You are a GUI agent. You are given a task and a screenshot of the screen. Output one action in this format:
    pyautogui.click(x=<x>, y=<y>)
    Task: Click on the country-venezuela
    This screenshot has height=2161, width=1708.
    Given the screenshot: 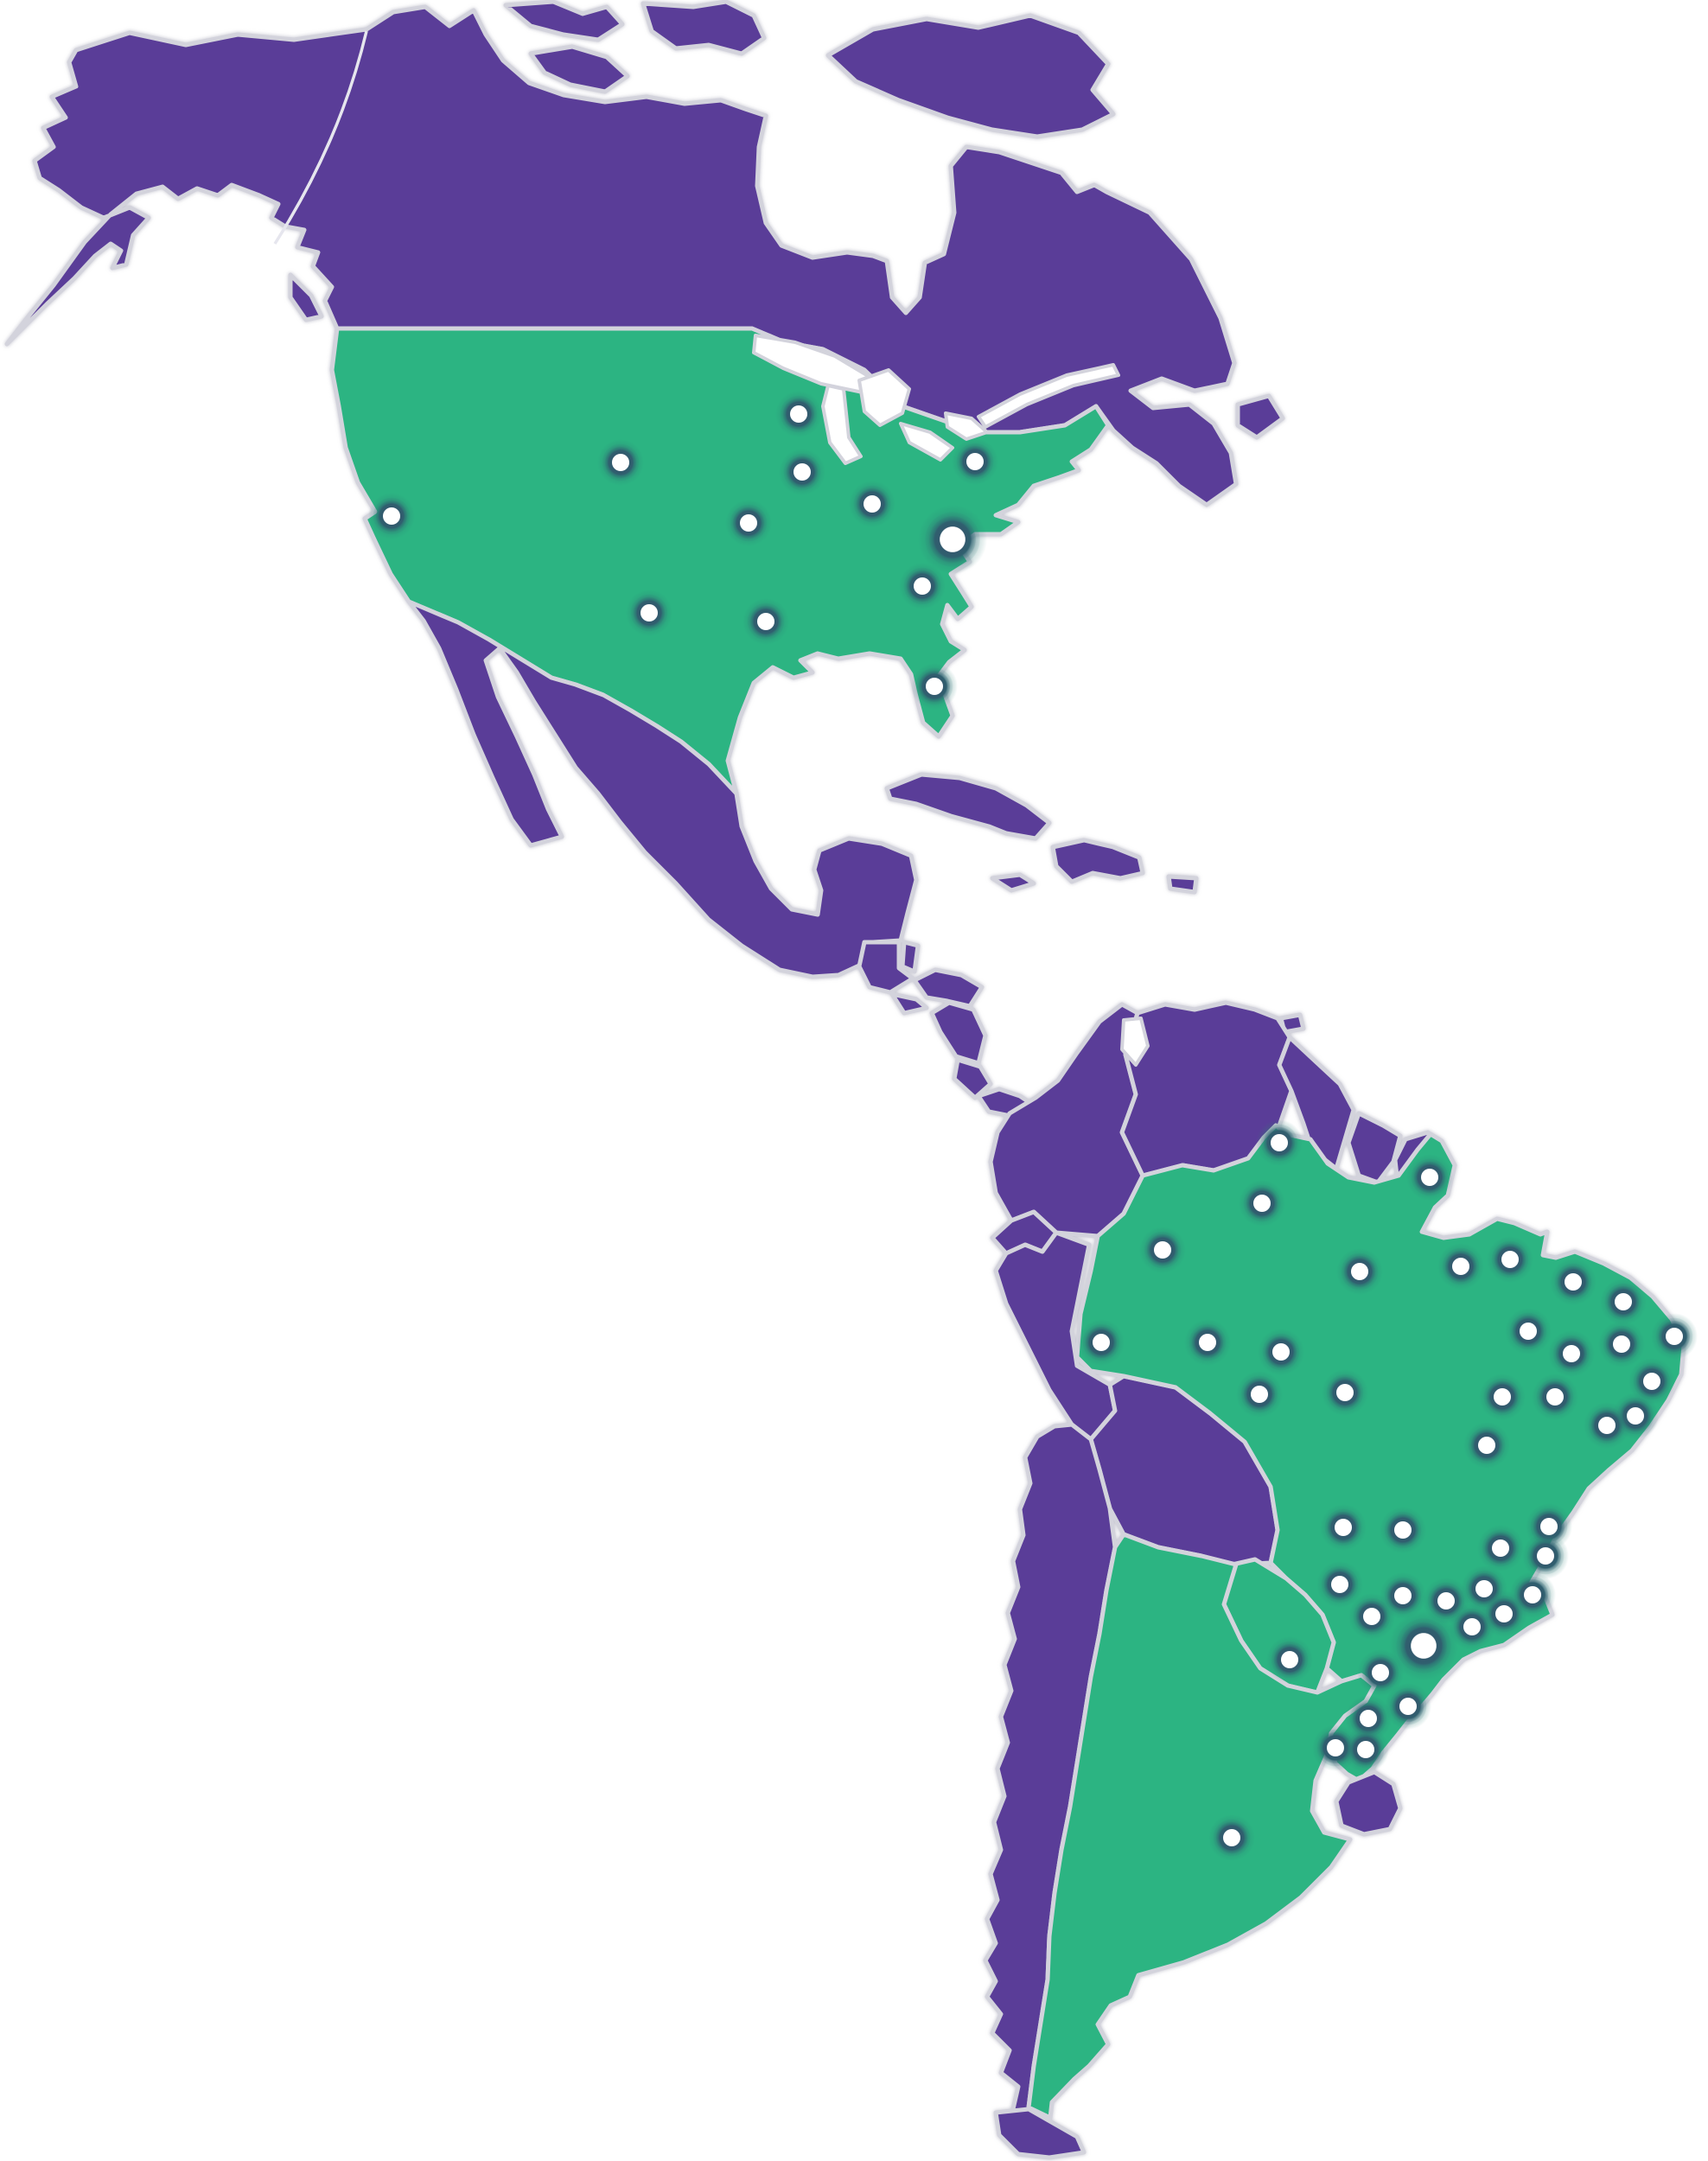 What is the action you would take?
    pyautogui.click(x=1206, y=1089)
    